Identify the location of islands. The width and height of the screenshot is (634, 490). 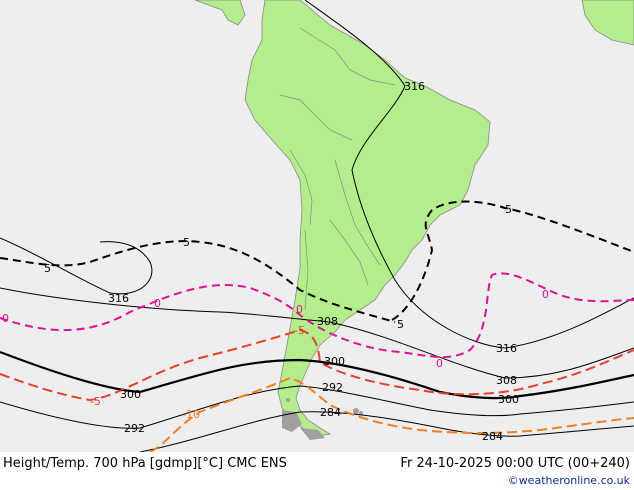
(322, 419).